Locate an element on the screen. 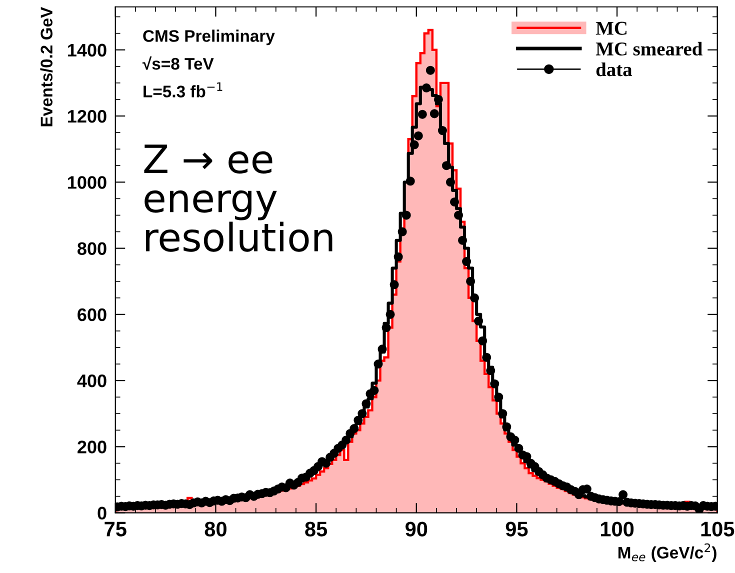 Image resolution: width=735 pixels, height=573 pixels. x-axis-title: M$_{ee}$ (GeV/c$^{2}$) is located at coordinates (667, 552).